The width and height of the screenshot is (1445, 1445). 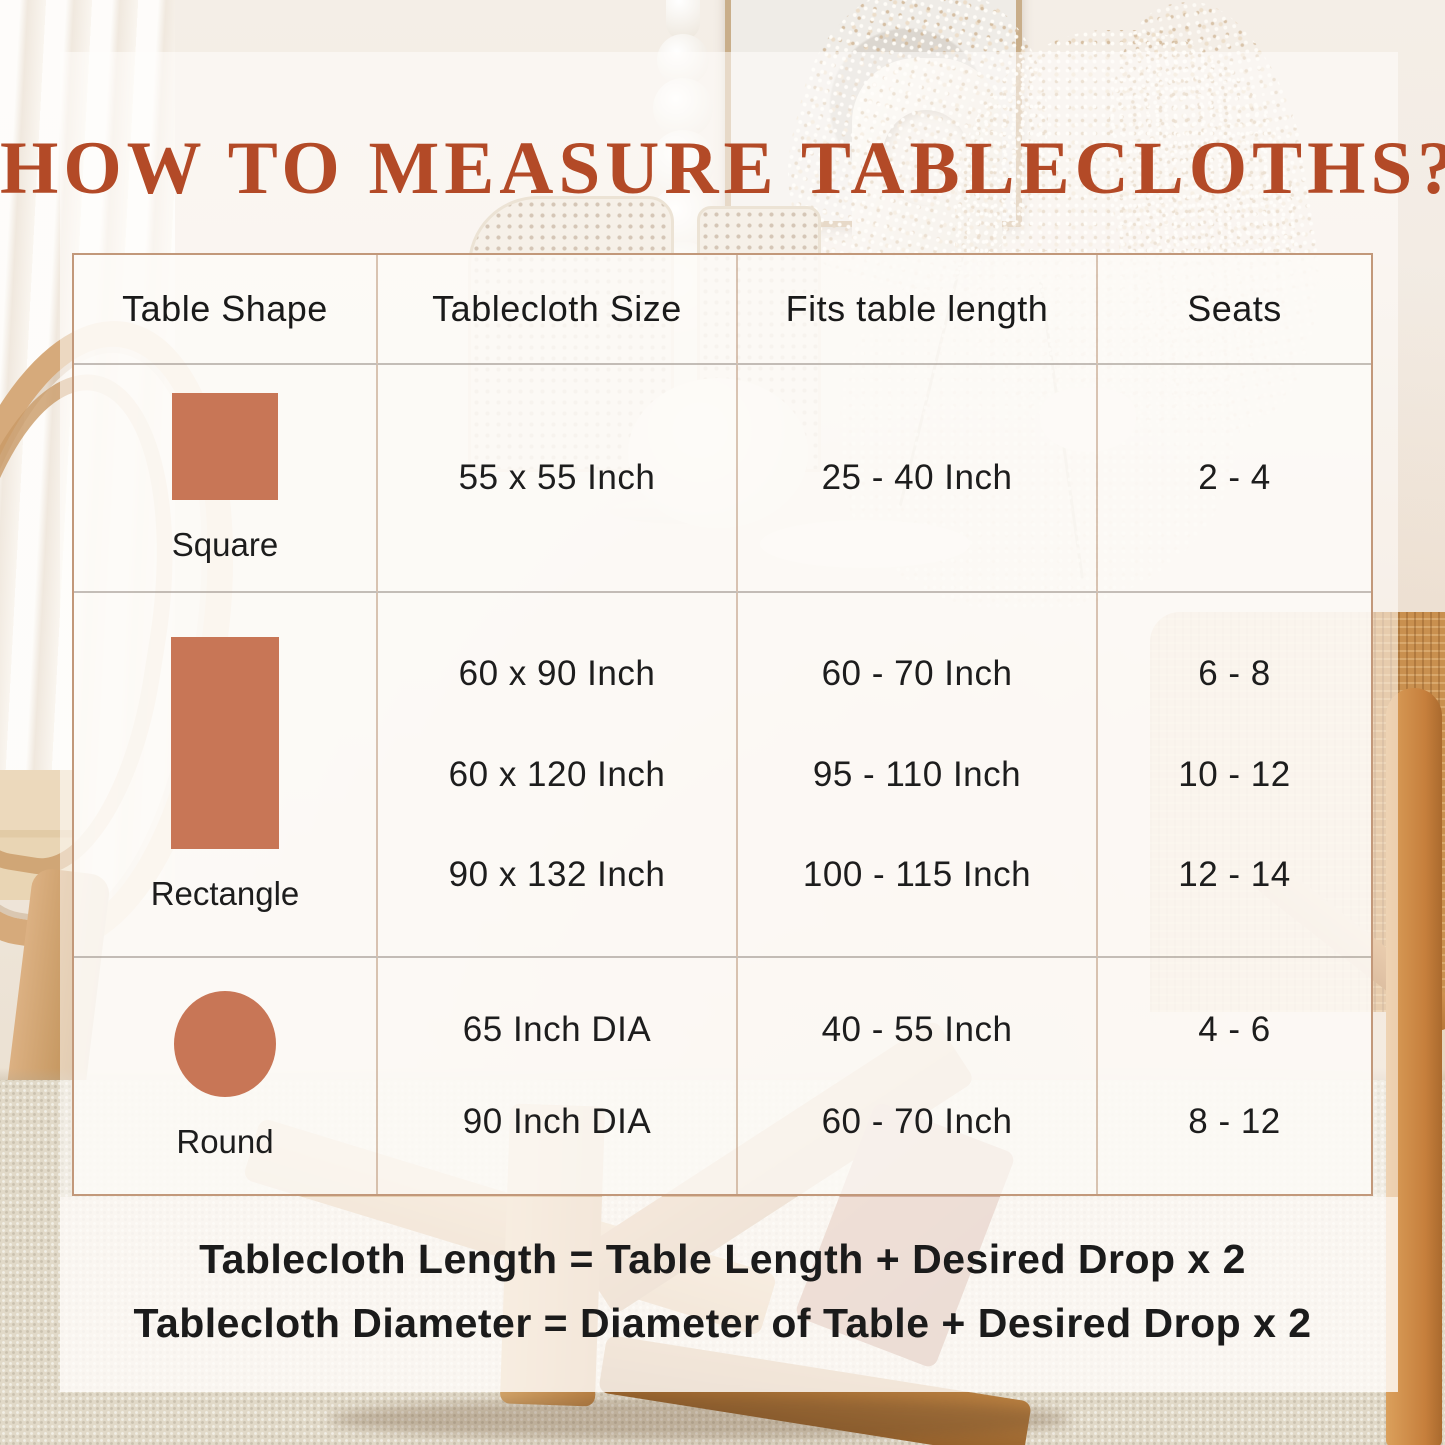 I want to click on table-cell-size: 60 x 90 Inch 60 x 120 Inch 90 x 132 Inch, so click(x=558, y=775).